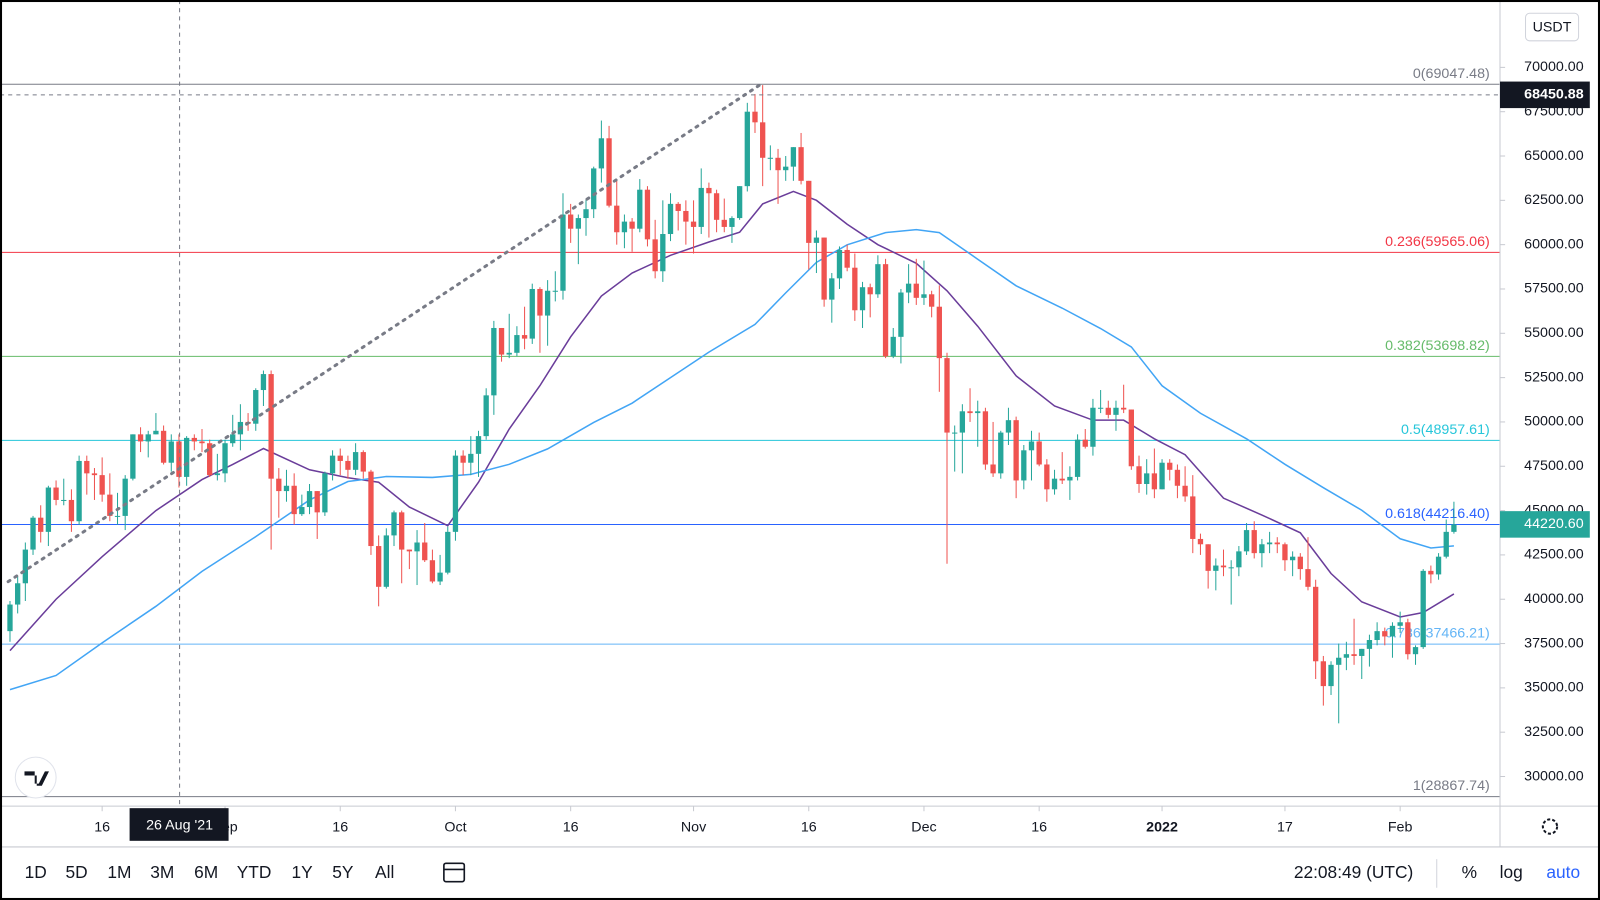 The height and width of the screenshot is (900, 1600). Describe the element at coordinates (302, 872) in the screenshot. I see `range-button: 1Y` at that location.